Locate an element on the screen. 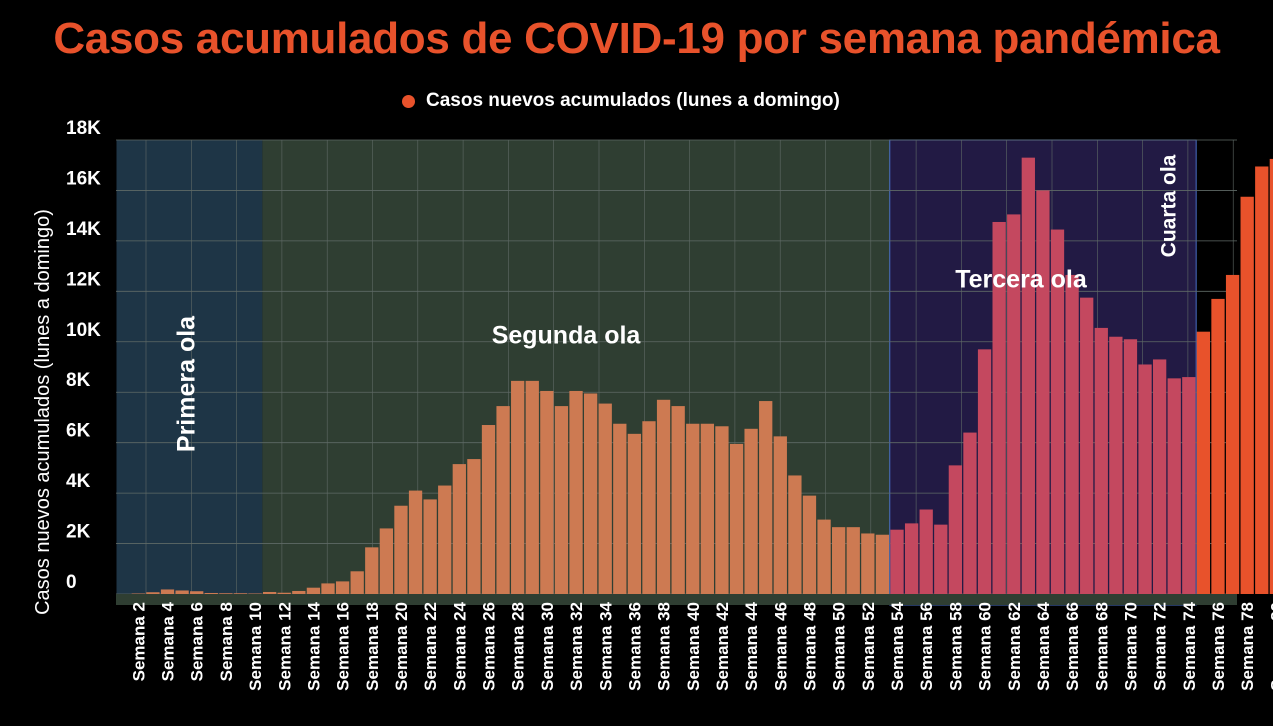 Image resolution: width=1273 pixels, height=726 pixels. x-tick-label: Semana 70 is located at coordinates (1131, 646).